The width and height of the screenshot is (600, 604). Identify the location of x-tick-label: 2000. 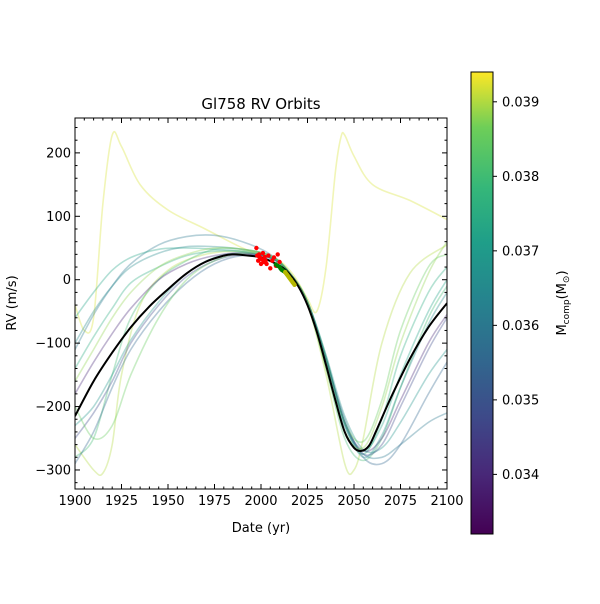
(260, 501).